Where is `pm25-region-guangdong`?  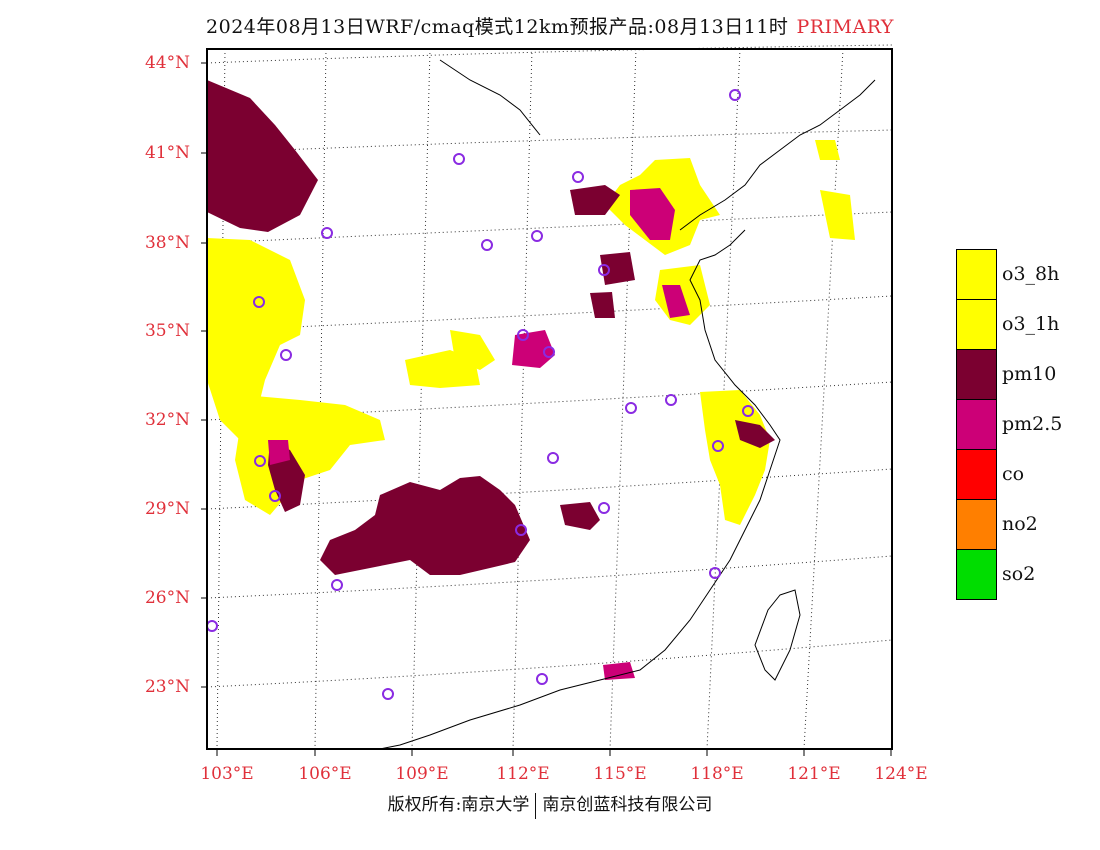 pm25-region-guangdong is located at coordinates (619, 671).